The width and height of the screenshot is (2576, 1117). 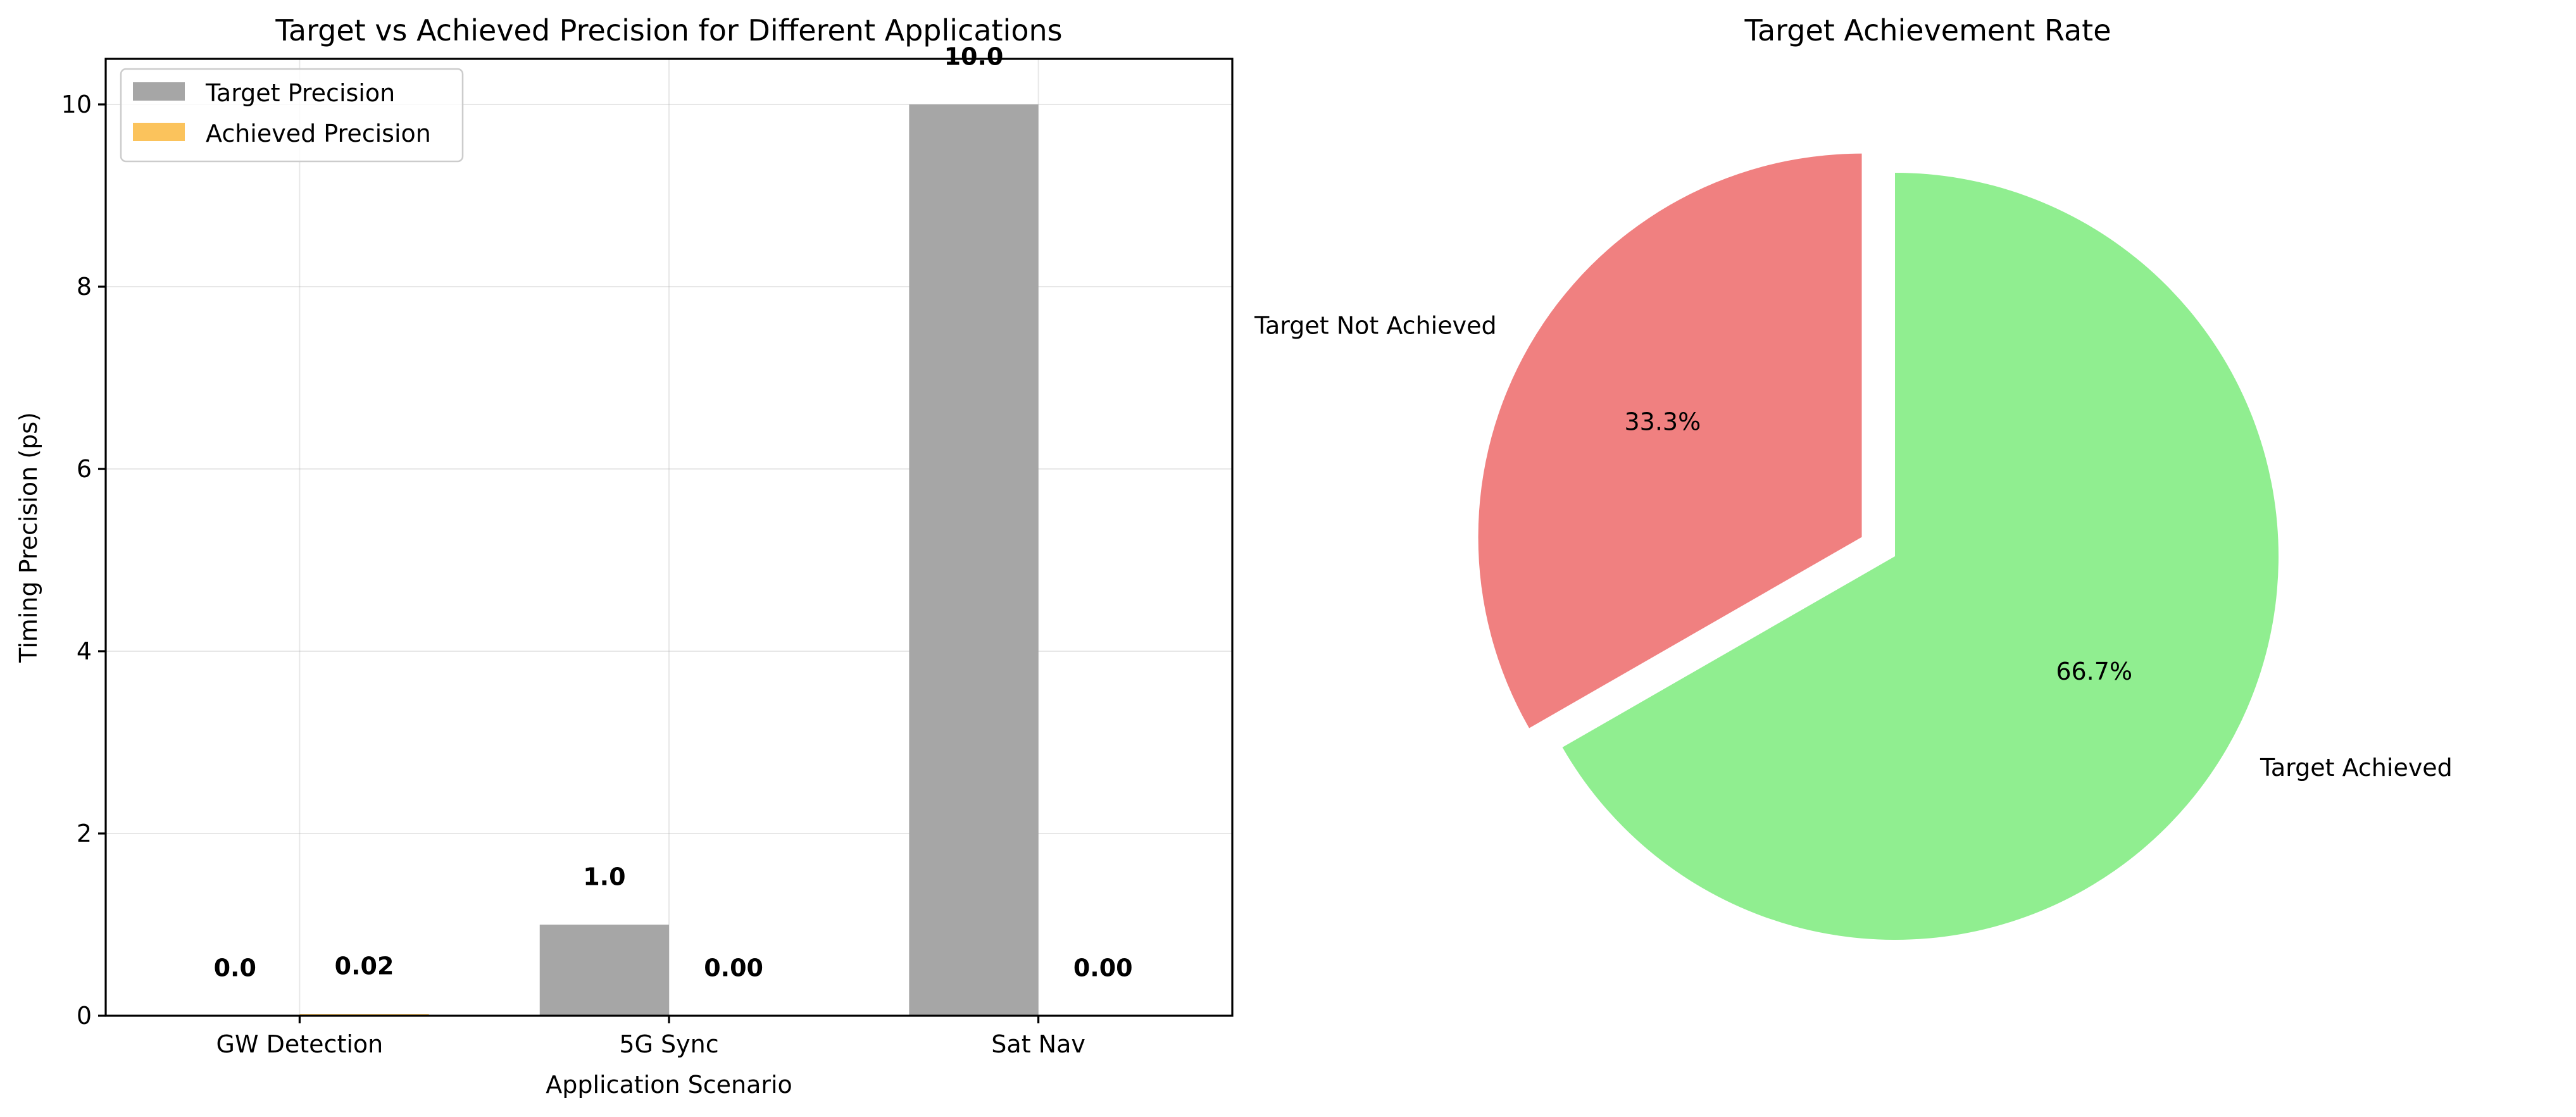 What do you see at coordinates (668, 1044) in the screenshot?
I see `x-tick-label-5g-sync: 5G Sync` at bounding box center [668, 1044].